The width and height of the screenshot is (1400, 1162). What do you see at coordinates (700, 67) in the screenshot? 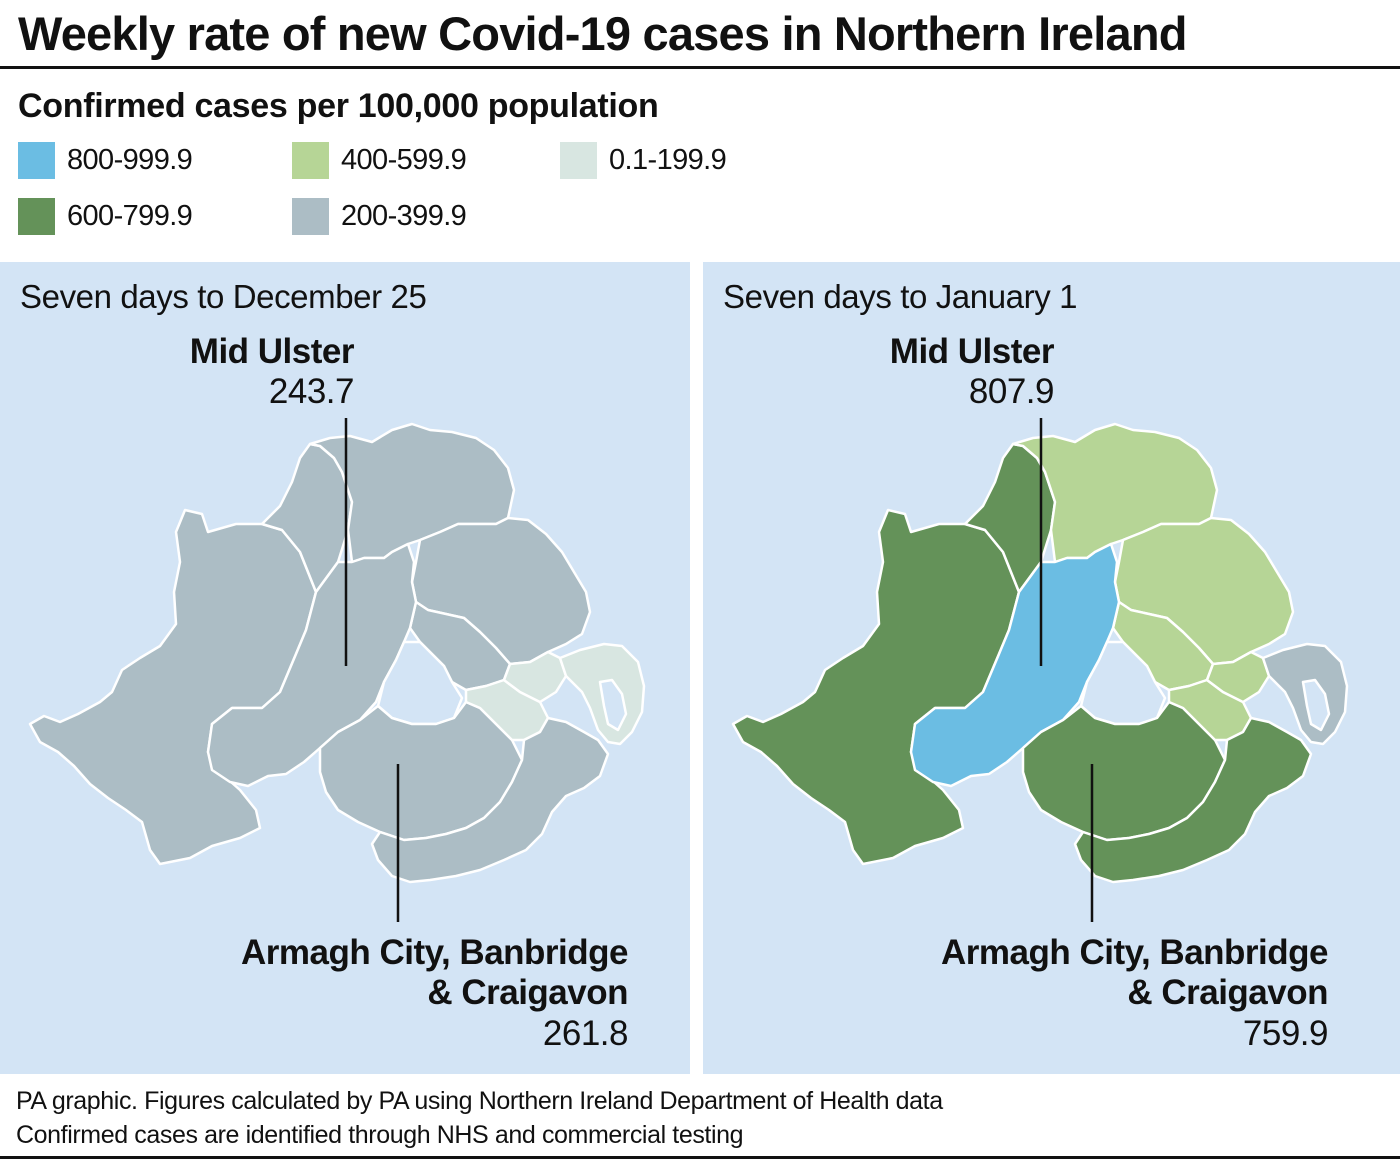
I see `top-rule` at bounding box center [700, 67].